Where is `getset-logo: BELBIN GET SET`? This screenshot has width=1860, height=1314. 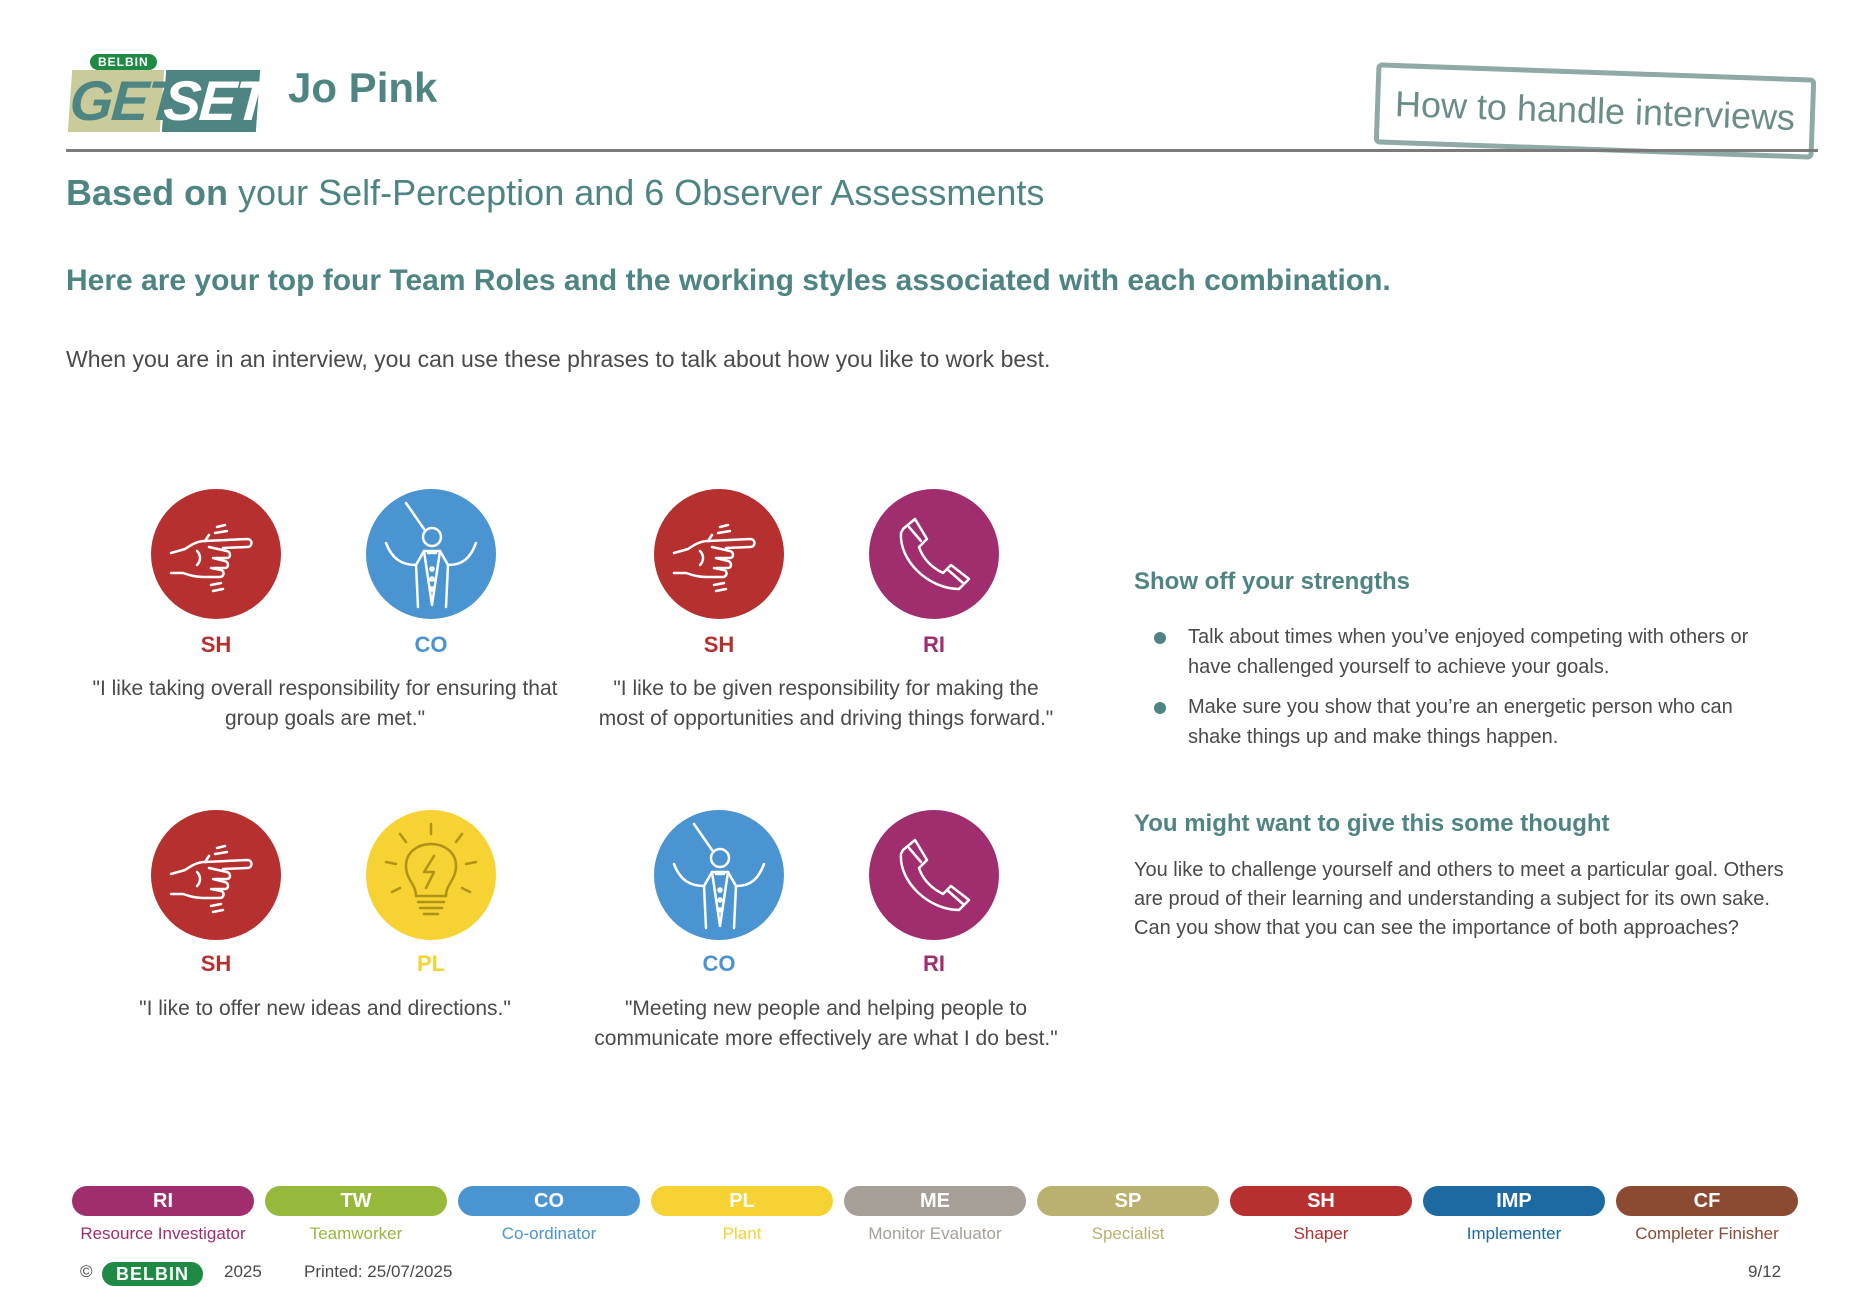
getset-logo: BELBIN GET SET is located at coordinates (168, 94).